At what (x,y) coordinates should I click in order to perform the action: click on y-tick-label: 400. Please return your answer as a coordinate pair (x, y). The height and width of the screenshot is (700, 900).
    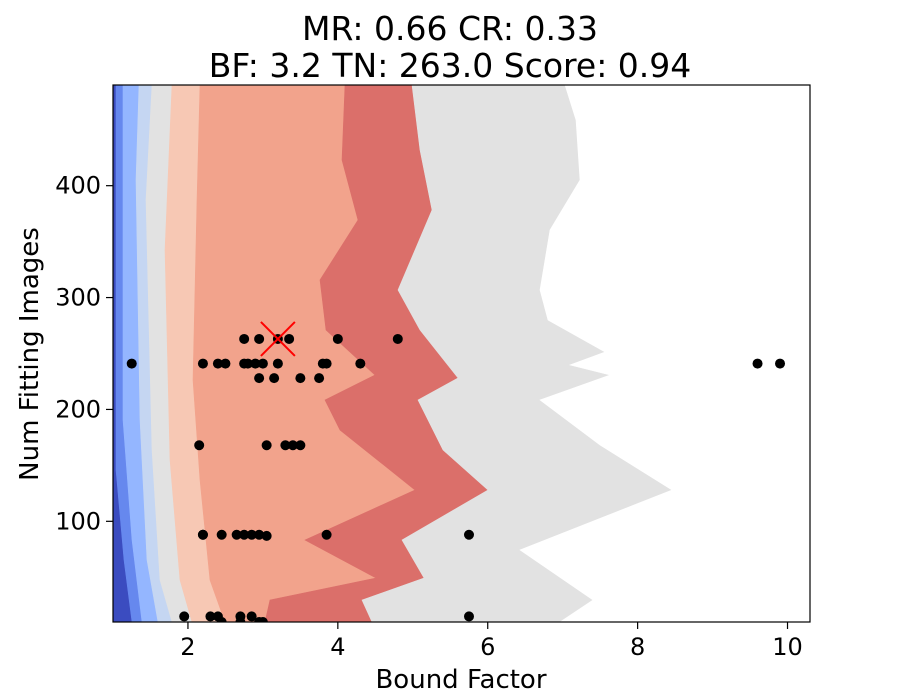
    Looking at the image, I should click on (78, 186).